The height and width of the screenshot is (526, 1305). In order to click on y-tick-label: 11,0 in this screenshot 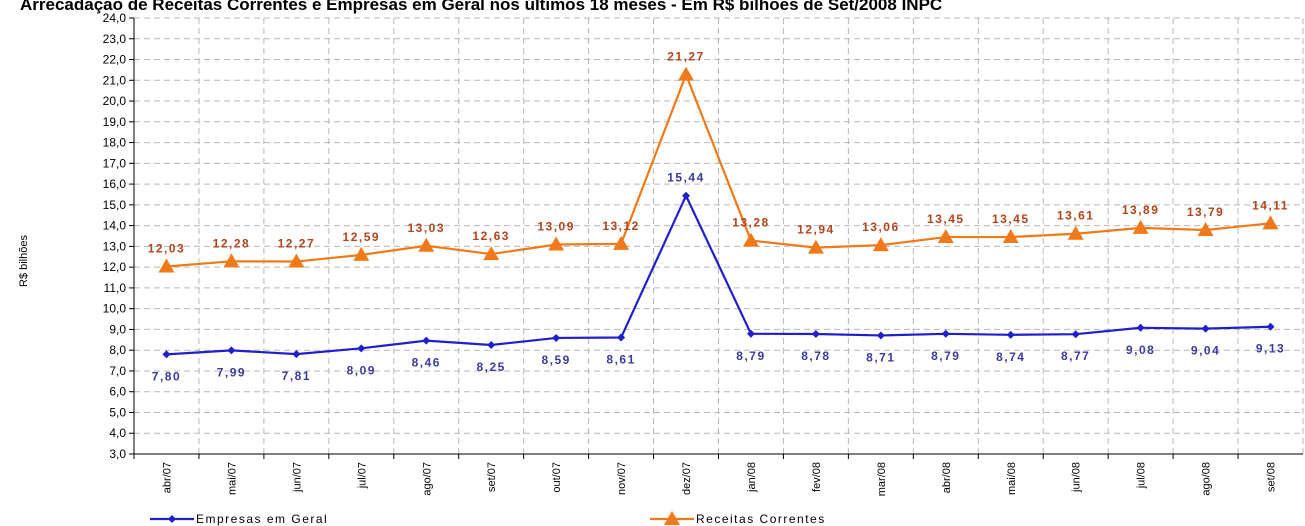, I will do `click(115, 288)`.